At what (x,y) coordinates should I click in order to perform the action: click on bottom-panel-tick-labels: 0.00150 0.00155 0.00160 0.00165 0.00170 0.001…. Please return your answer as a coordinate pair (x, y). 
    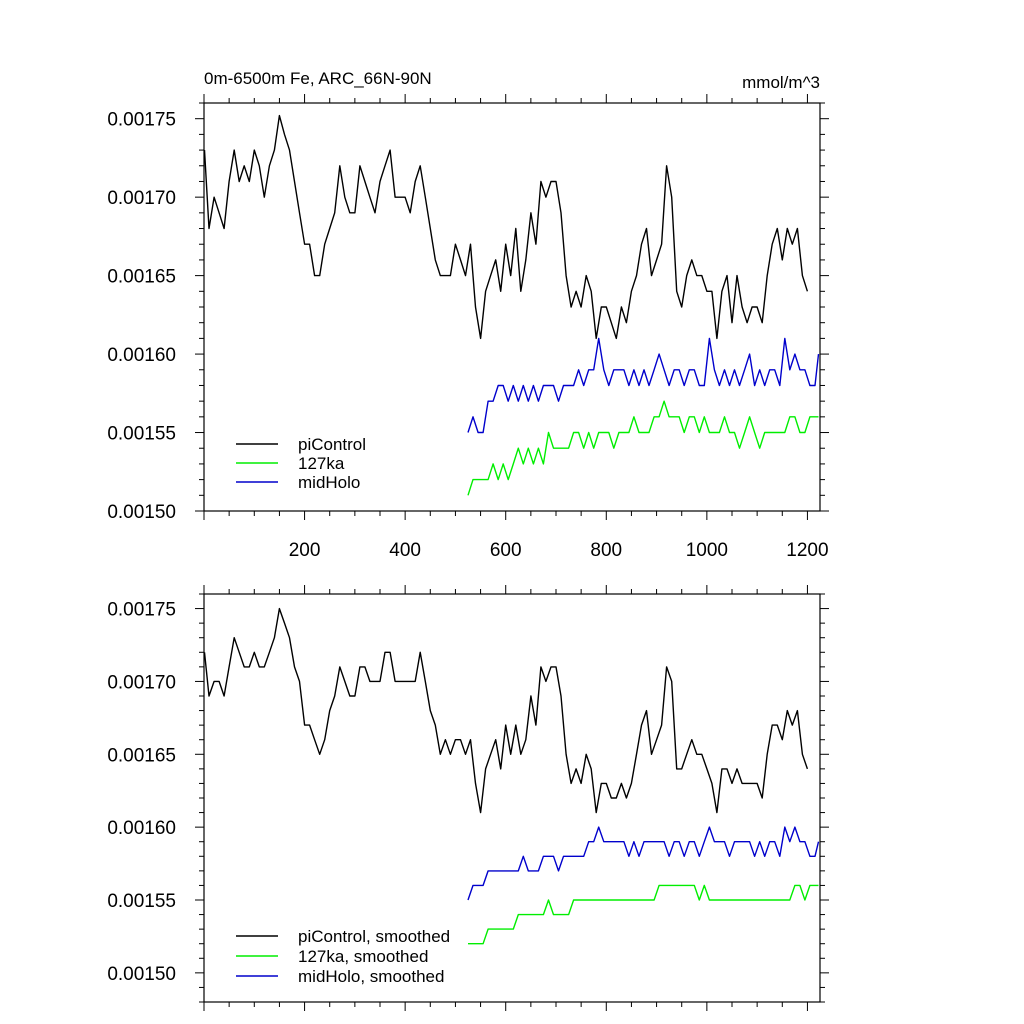
    Looking at the image, I should click on (141, 792).